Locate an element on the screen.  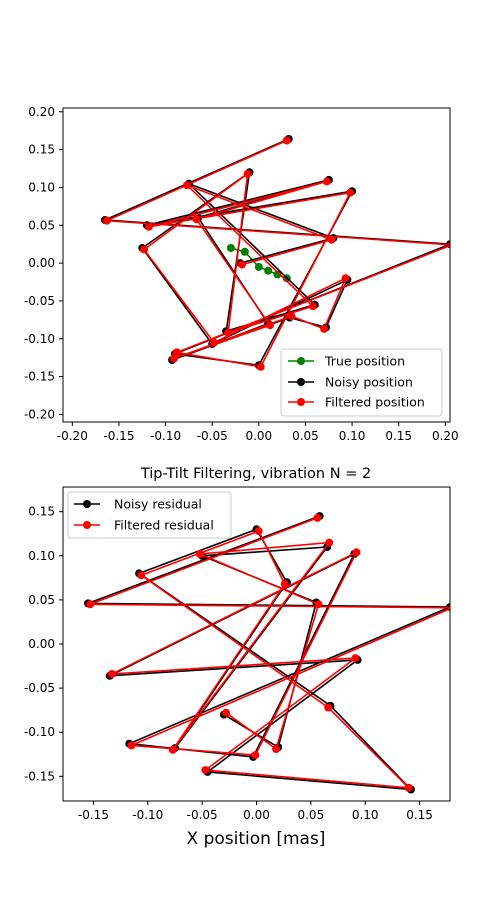
legend-filtered-marker is located at coordinates (301, 402).